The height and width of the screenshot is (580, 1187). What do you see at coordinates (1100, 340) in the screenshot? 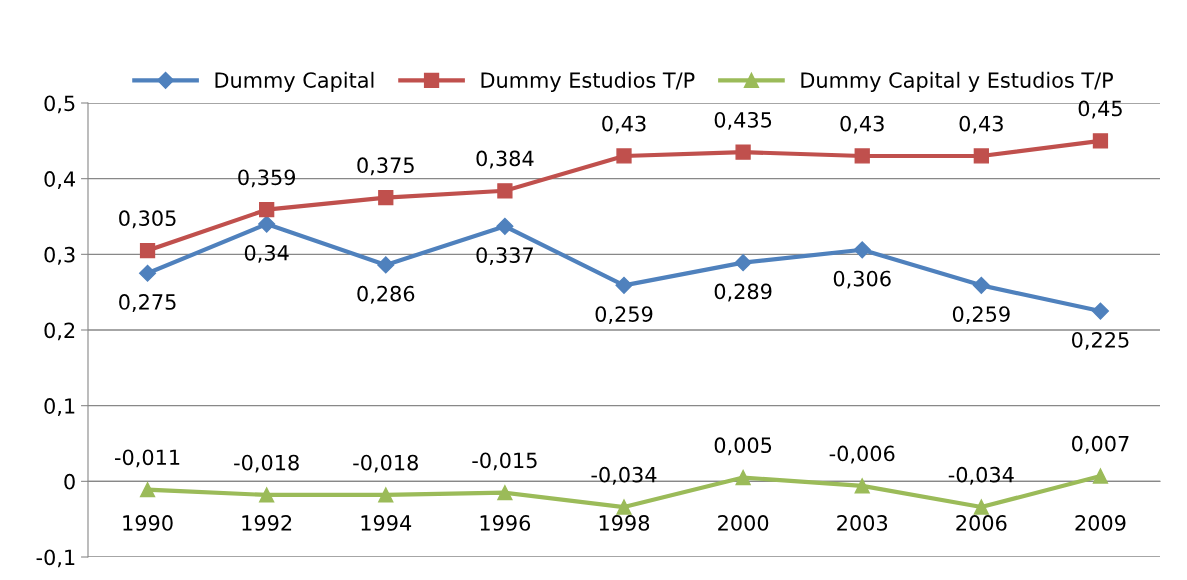
I see `data-label: 0,225` at bounding box center [1100, 340].